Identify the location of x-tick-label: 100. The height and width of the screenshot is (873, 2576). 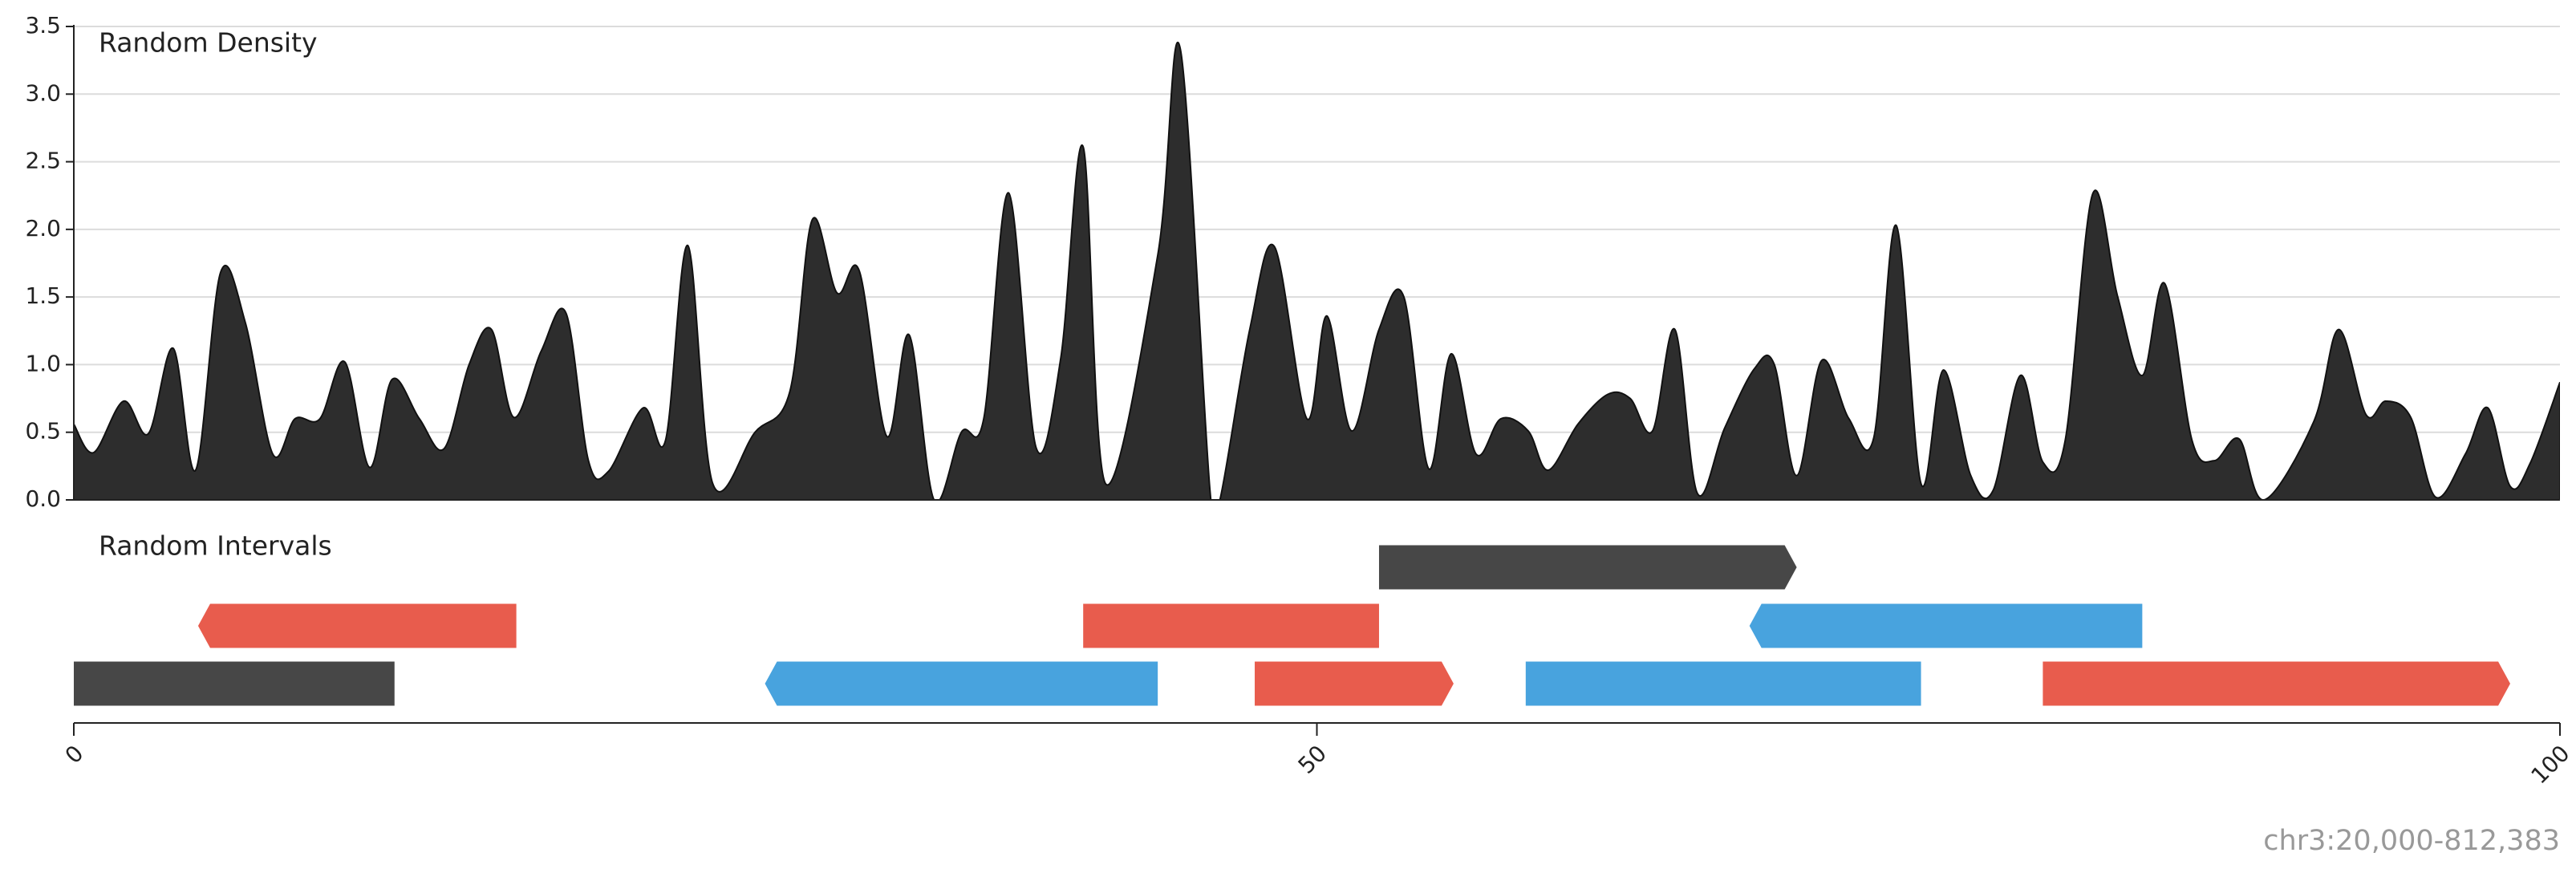
(2549, 764).